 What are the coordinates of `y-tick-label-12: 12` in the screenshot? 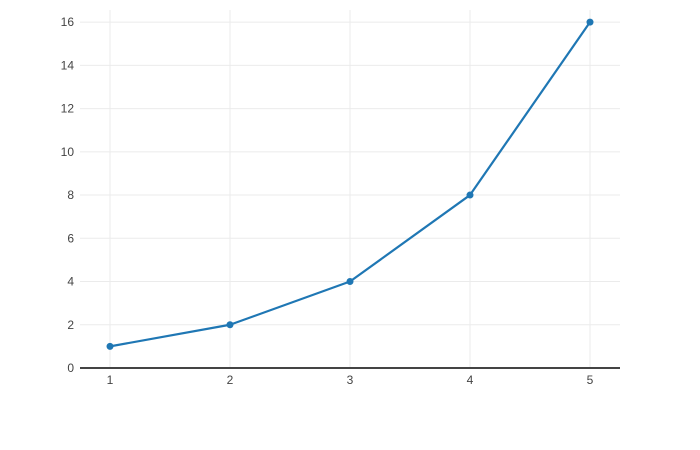 It's located at (68, 109).